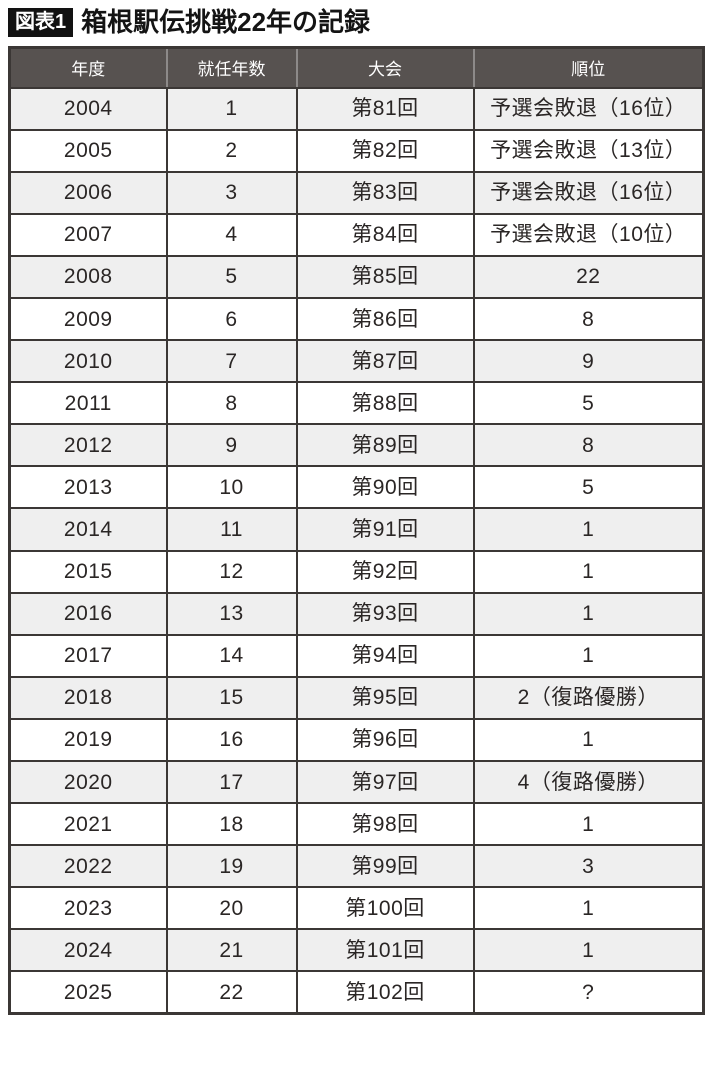  I want to click on column-header-3: 順位, so click(588, 68).